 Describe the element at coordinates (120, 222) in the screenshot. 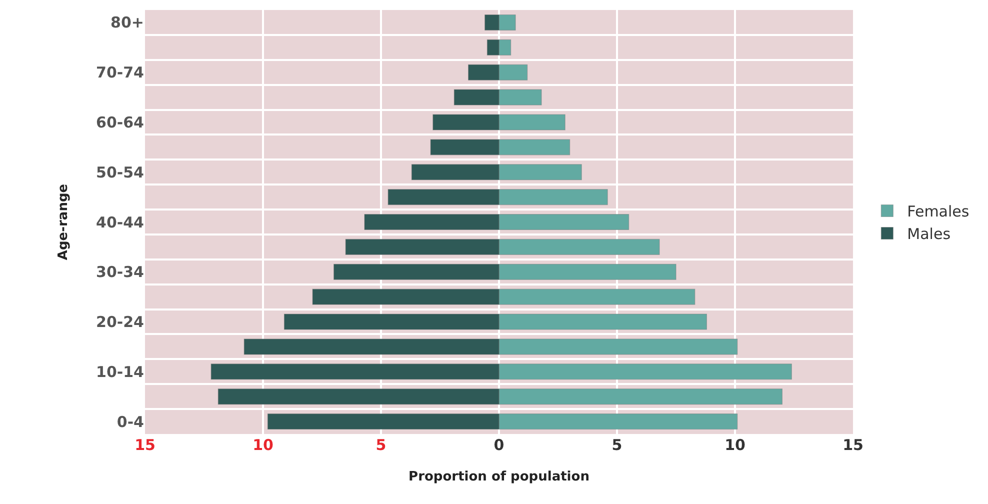

I see `y-tick-label: 40-44` at that location.